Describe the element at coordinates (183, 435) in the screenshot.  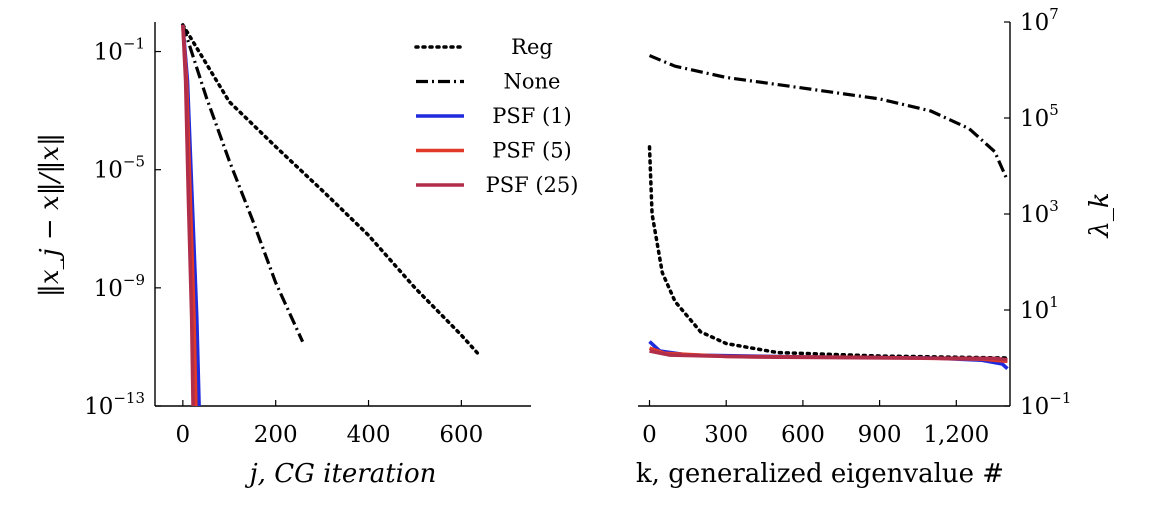
I see `l-x-tick-label: 0` at that location.